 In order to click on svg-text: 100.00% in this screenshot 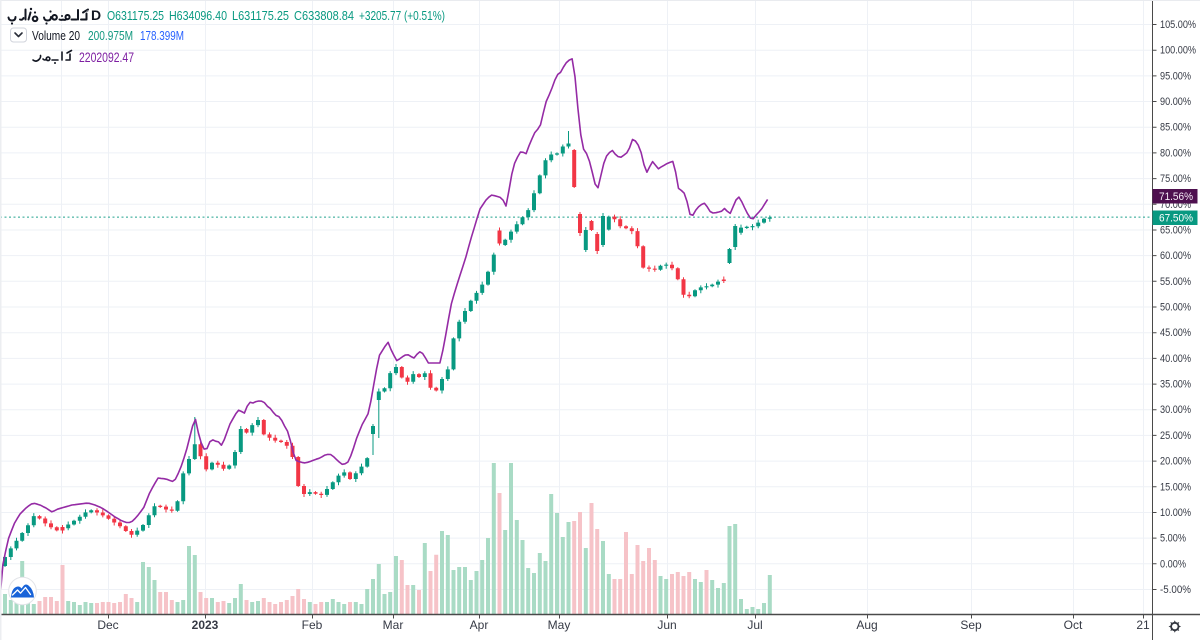, I will do `click(1178, 51)`.